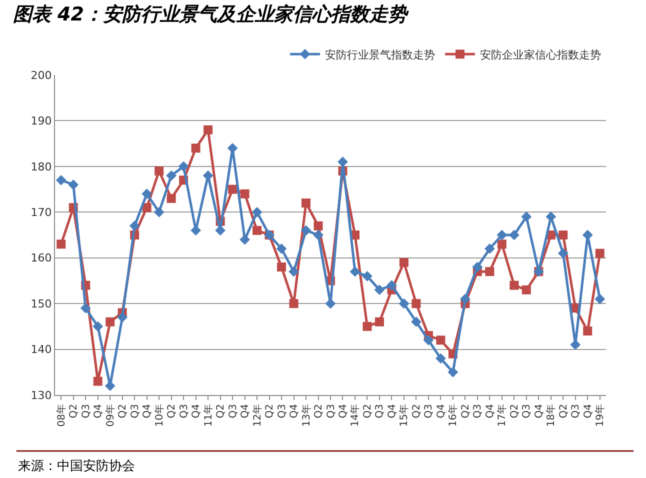  Describe the element at coordinates (110, 415) in the screenshot. I see `x-tick-label: 09年` at that location.